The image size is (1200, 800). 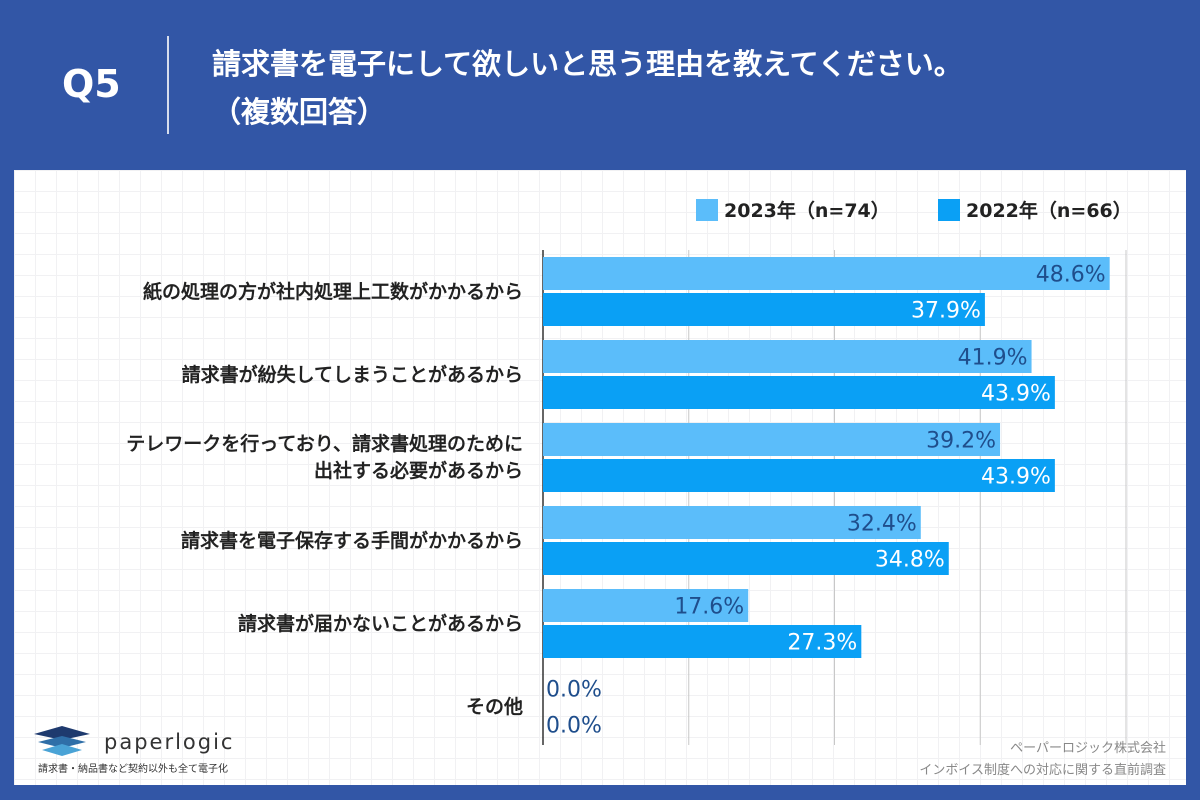 What do you see at coordinates (1042, 770) in the screenshot?
I see `credit-survey: インボイス制度への対応に関する直前調査` at bounding box center [1042, 770].